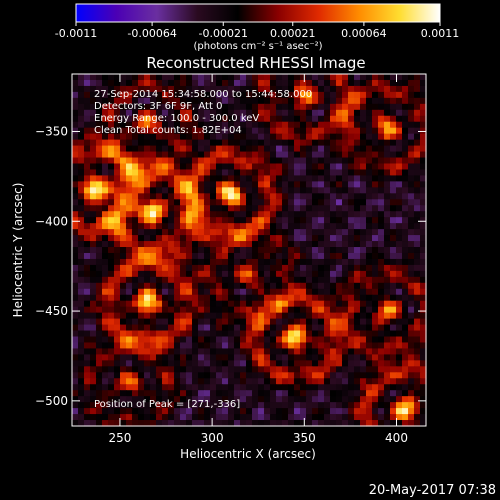  Describe the element at coordinates (293, 33) in the screenshot. I see `colorbar-tick-label: 0.00021` at that location.